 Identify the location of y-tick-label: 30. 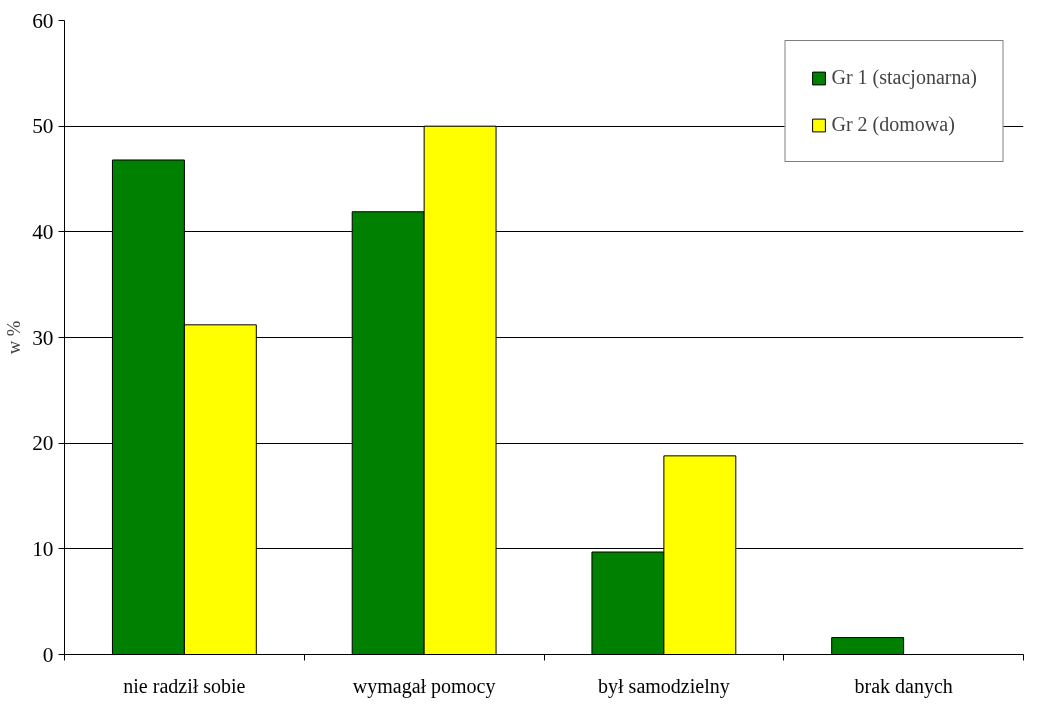
(43, 337).